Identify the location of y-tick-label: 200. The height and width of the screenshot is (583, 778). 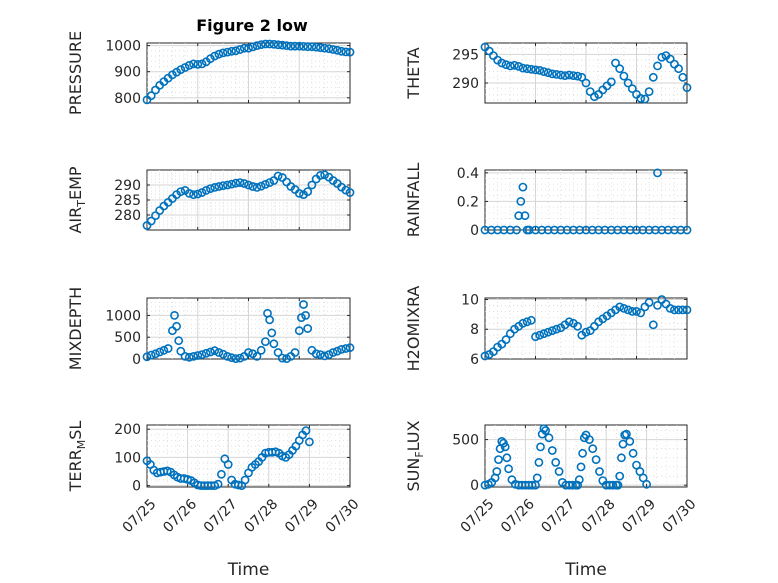
(127, 430).